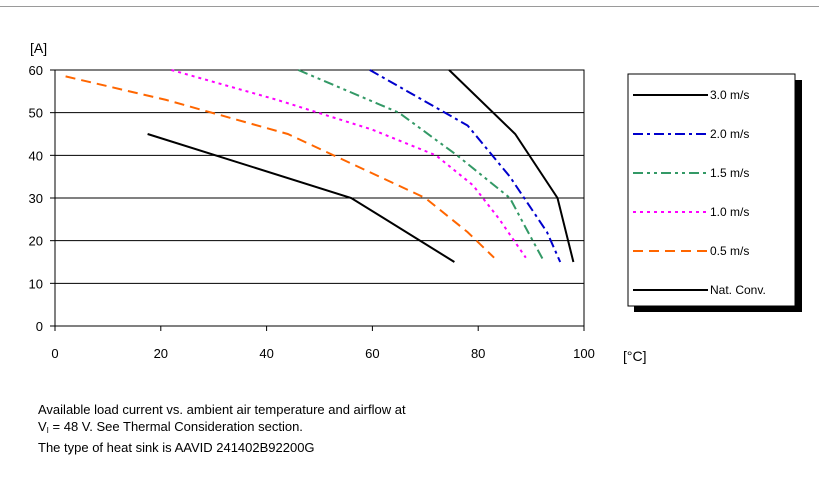 The width and height of the screenshot is (819, 486). Describe the element at coordinates (729, 134) in the screenshot. I see `legend-label: 2.0 m/s` at that location.